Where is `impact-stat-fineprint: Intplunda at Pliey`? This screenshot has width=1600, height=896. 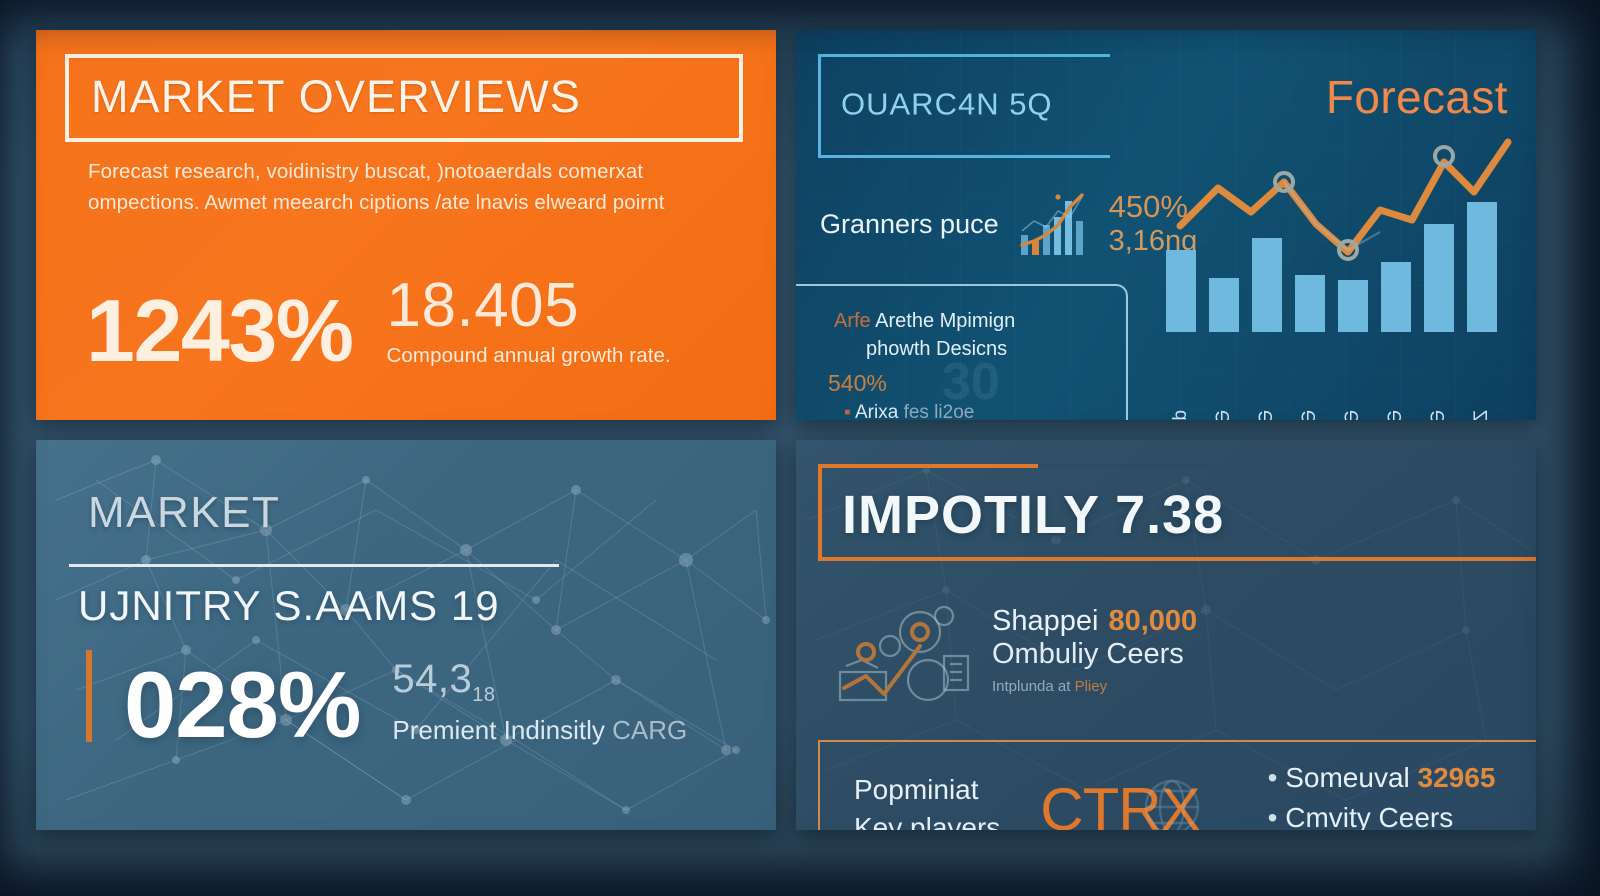
impact-stat-fineprint: Intplunda at Pliey is located at coordinates (1094, 686).